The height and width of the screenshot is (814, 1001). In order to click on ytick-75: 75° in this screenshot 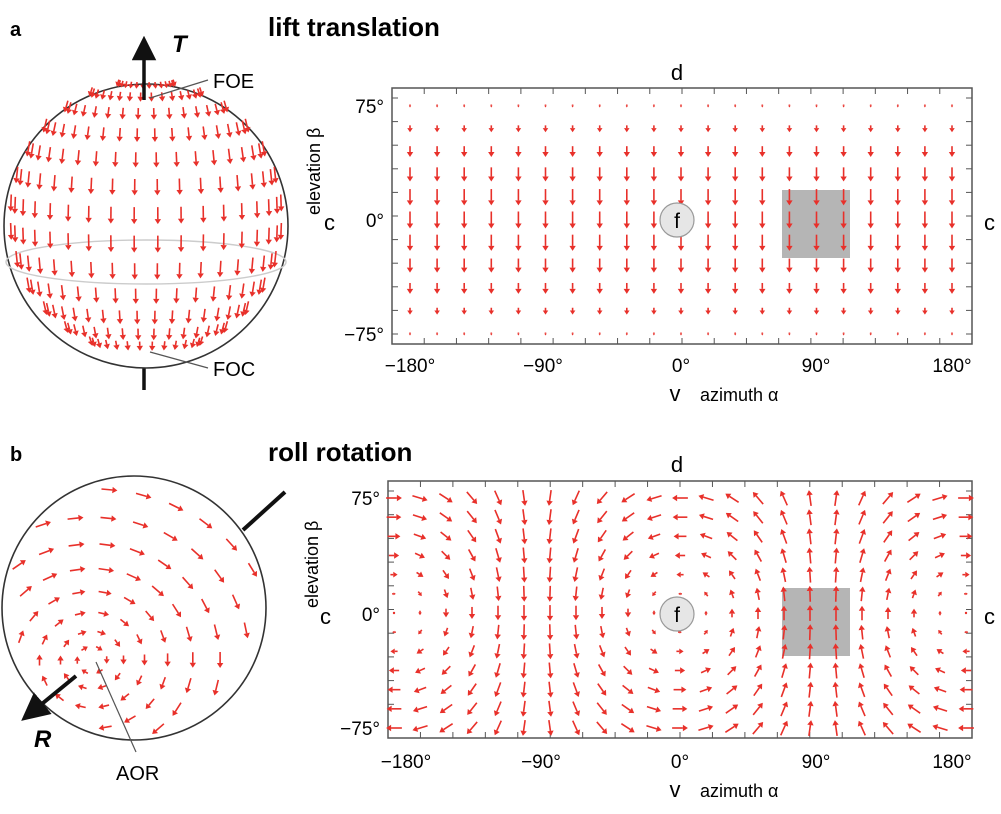, I will do `click(365, 499)`.